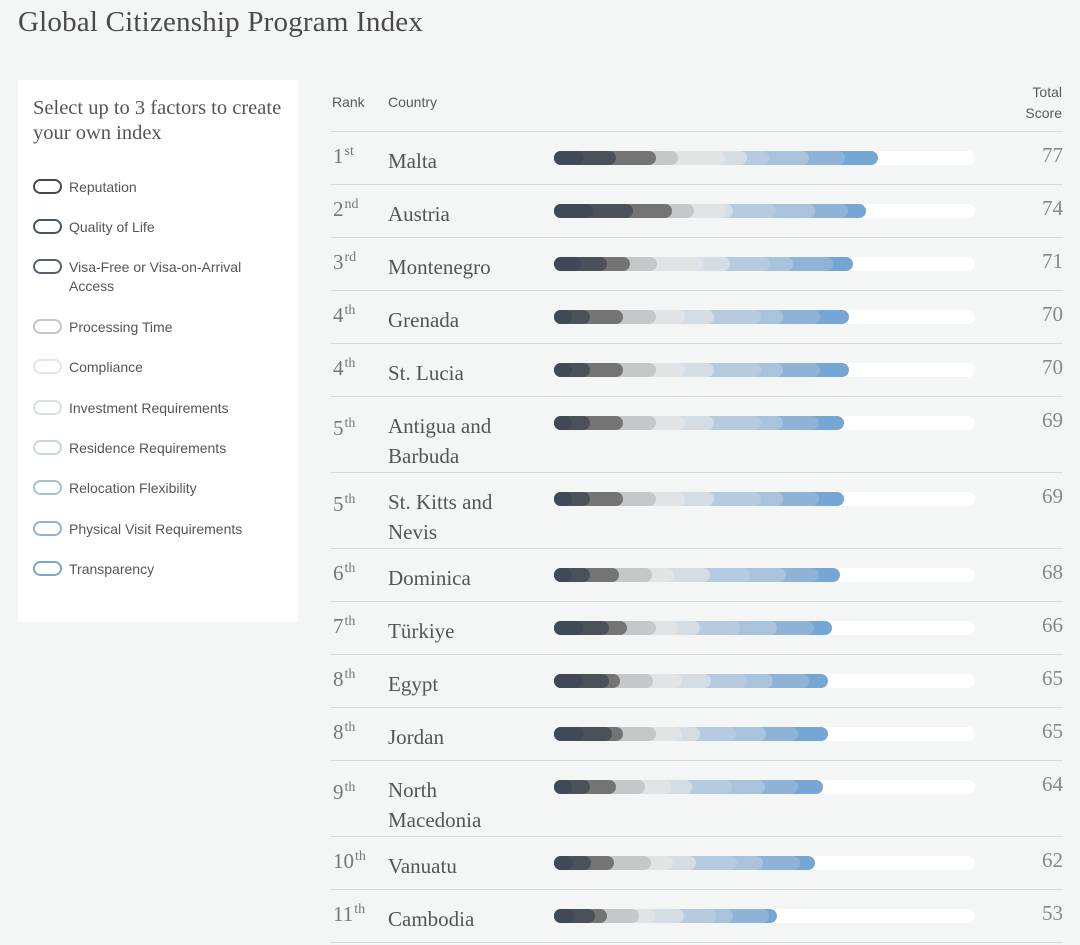 The width and height of the screenshot is (1080, 945). I want to click on factor-label: Compliance, so click(106, 367).